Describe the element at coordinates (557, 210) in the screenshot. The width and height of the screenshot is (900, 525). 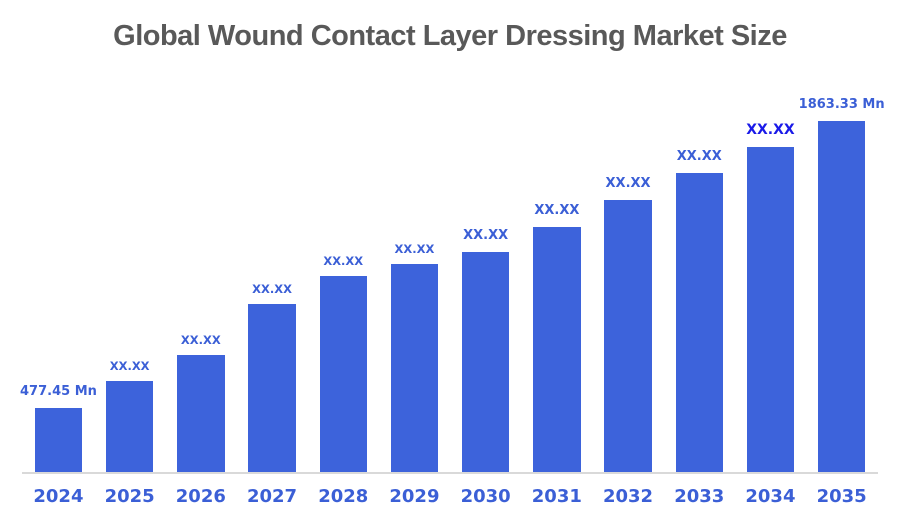
I see `data-label-2031: XX.XX` at that location.